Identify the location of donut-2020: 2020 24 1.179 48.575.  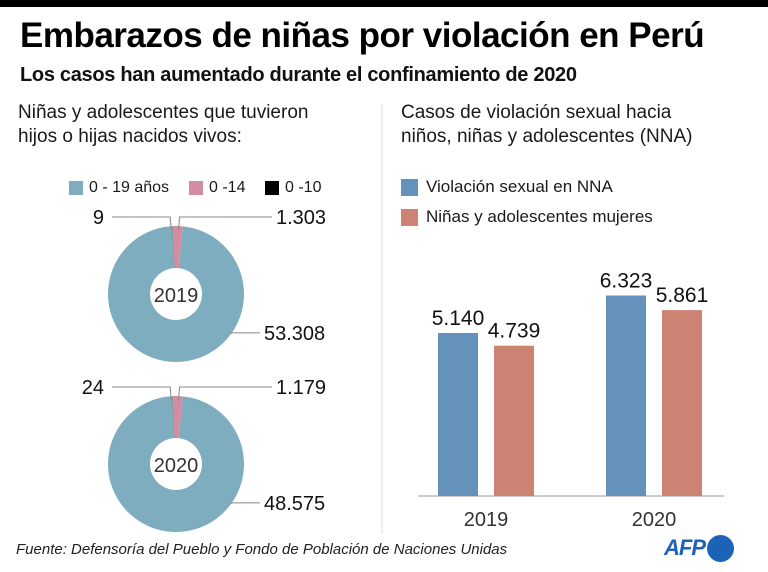
(204, 454).